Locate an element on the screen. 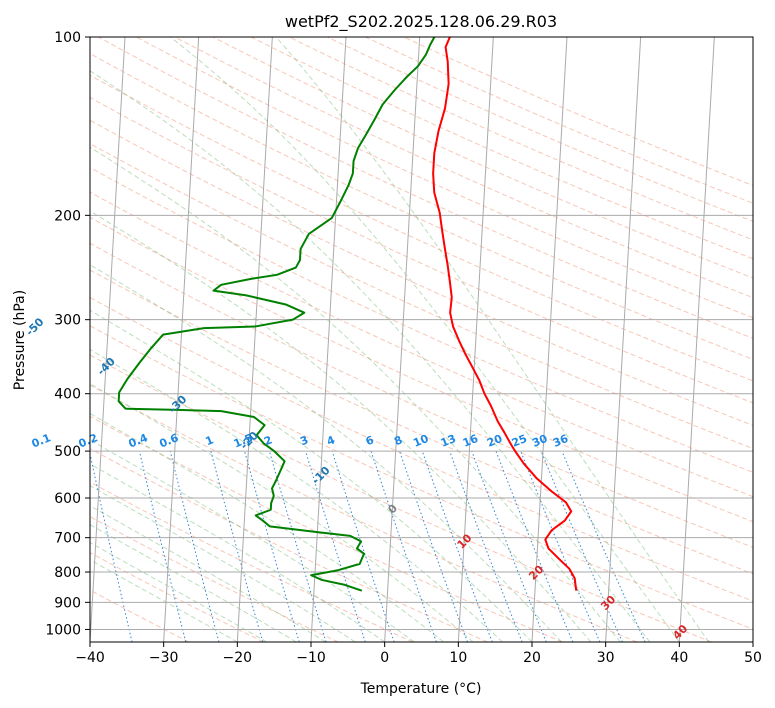  mixing-ratio-label: 3 is located at coordinates (304, 440).